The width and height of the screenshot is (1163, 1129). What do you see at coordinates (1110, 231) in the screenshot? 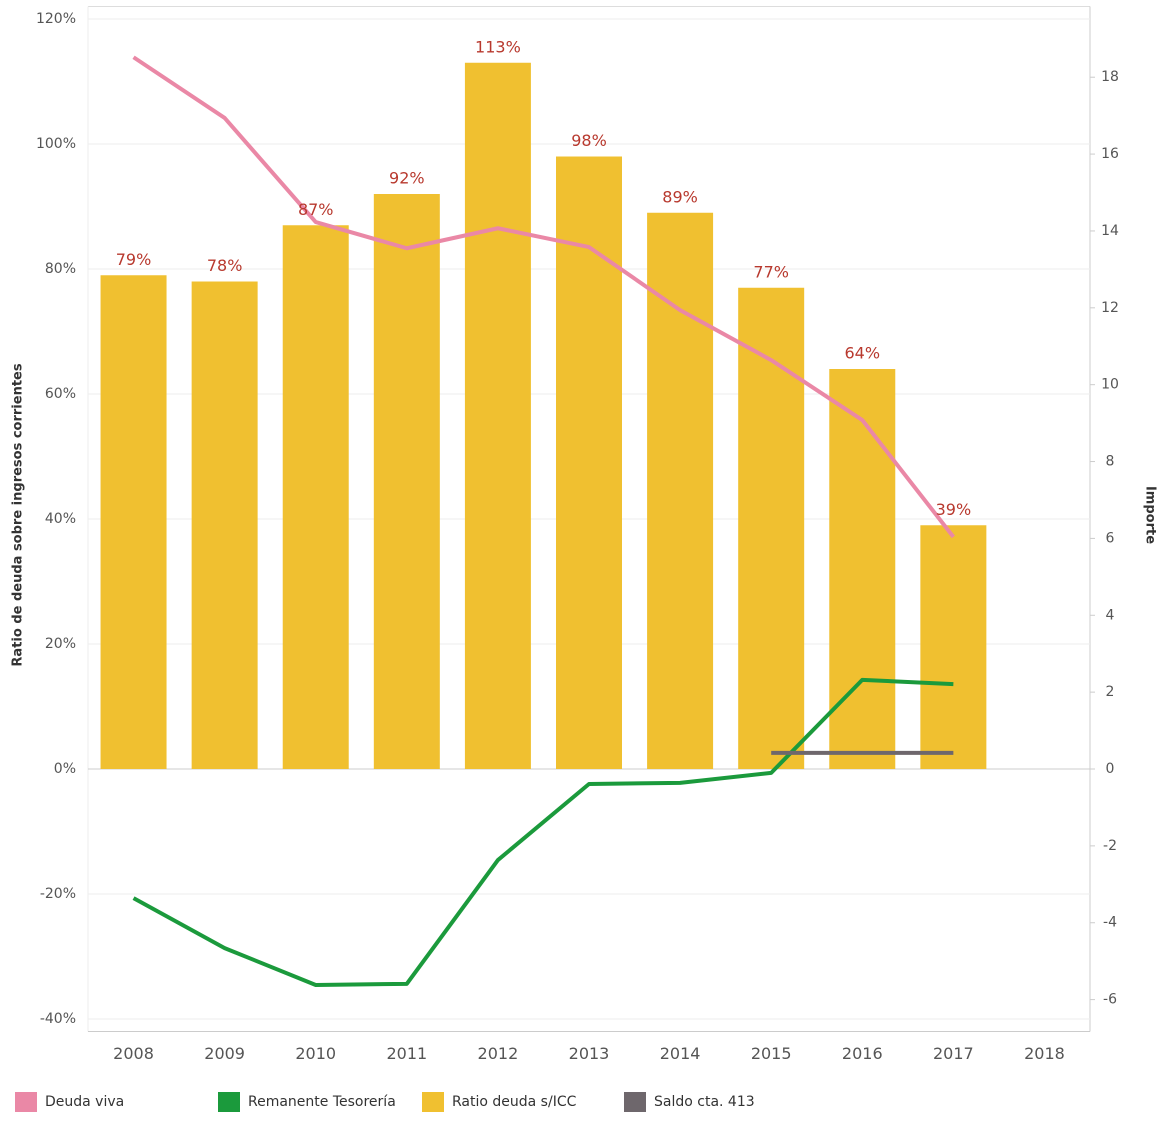
I see `y2-tick-label: 14` at bounding box center [1110, 231].